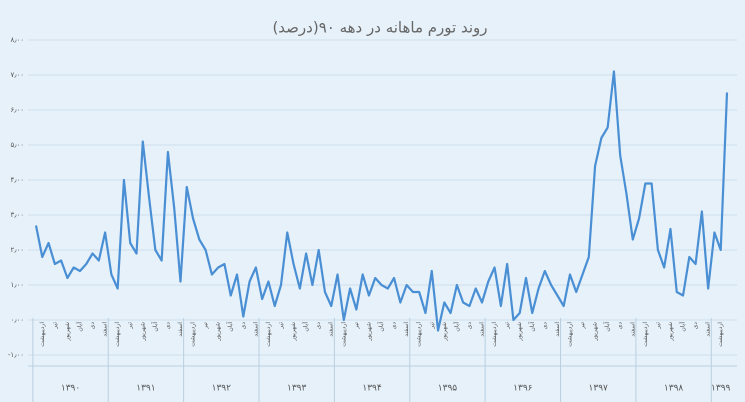 The width and height of the screenshot is (745, 402). I want to click on y-tick-label: ۸٫۰۰, so click(17, 40).